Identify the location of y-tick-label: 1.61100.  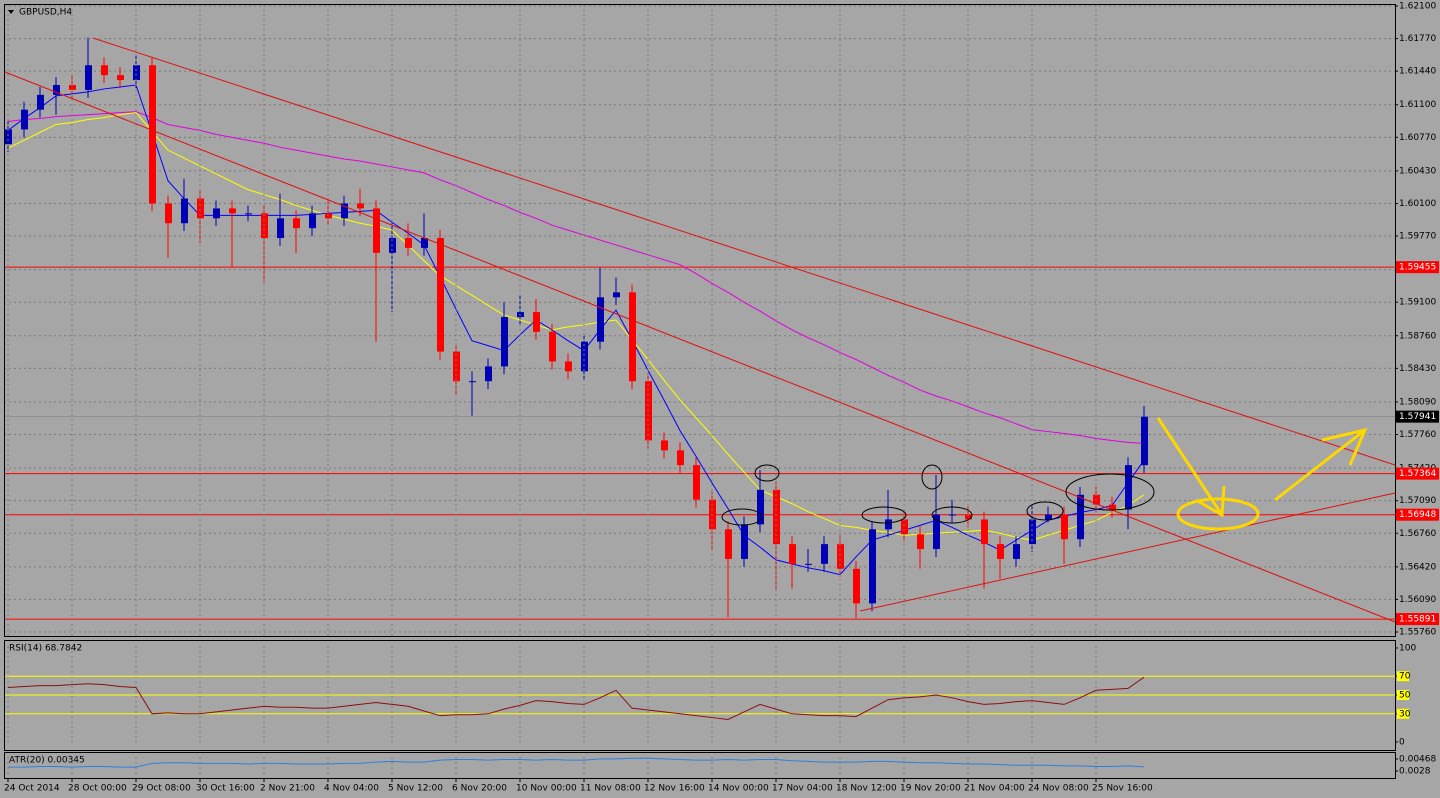
(1417, 105).